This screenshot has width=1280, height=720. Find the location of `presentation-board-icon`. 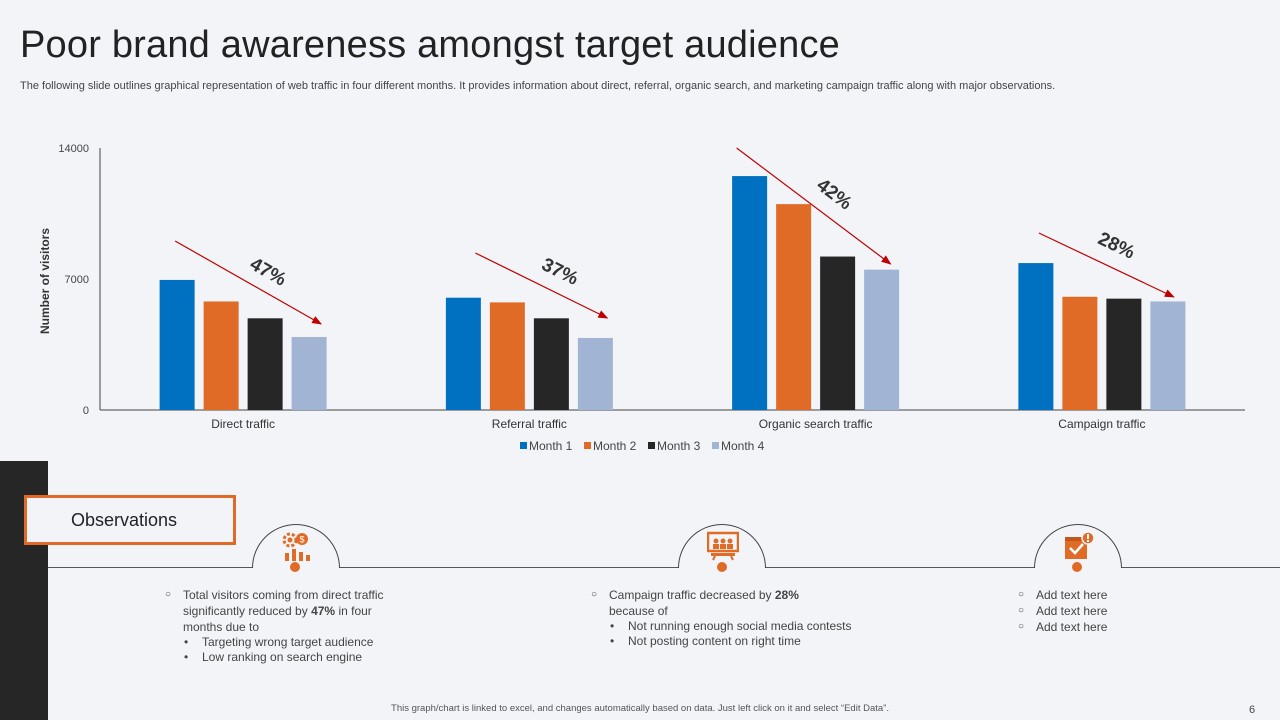

presentation-board-icon is located at coordinates (723, 546).